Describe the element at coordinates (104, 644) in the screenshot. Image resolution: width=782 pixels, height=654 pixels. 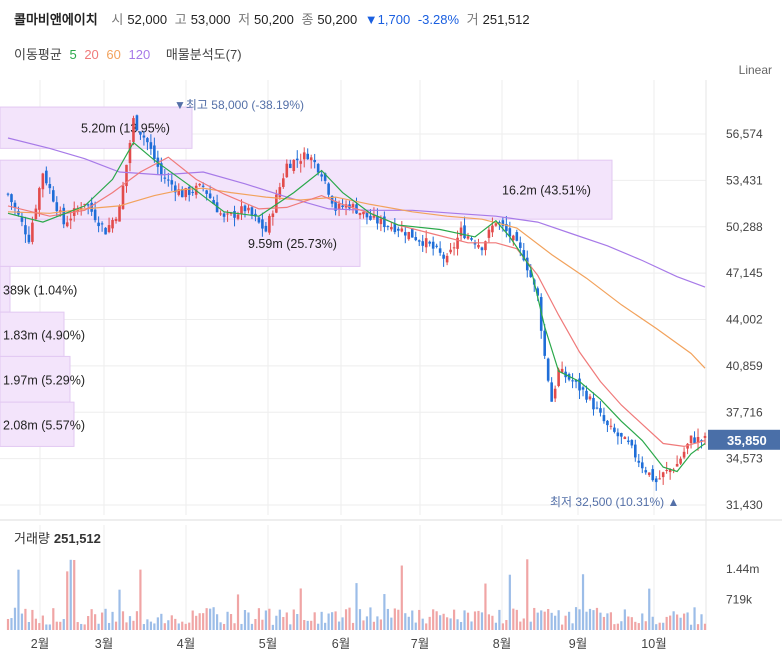
I see `month-label: 3월` at that location.